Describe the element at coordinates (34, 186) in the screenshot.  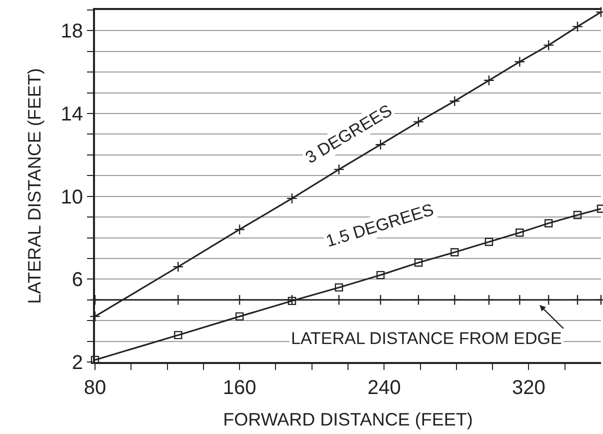
I see `y-axis-title: LATERAL DISTANCE (FEET)` at that location.